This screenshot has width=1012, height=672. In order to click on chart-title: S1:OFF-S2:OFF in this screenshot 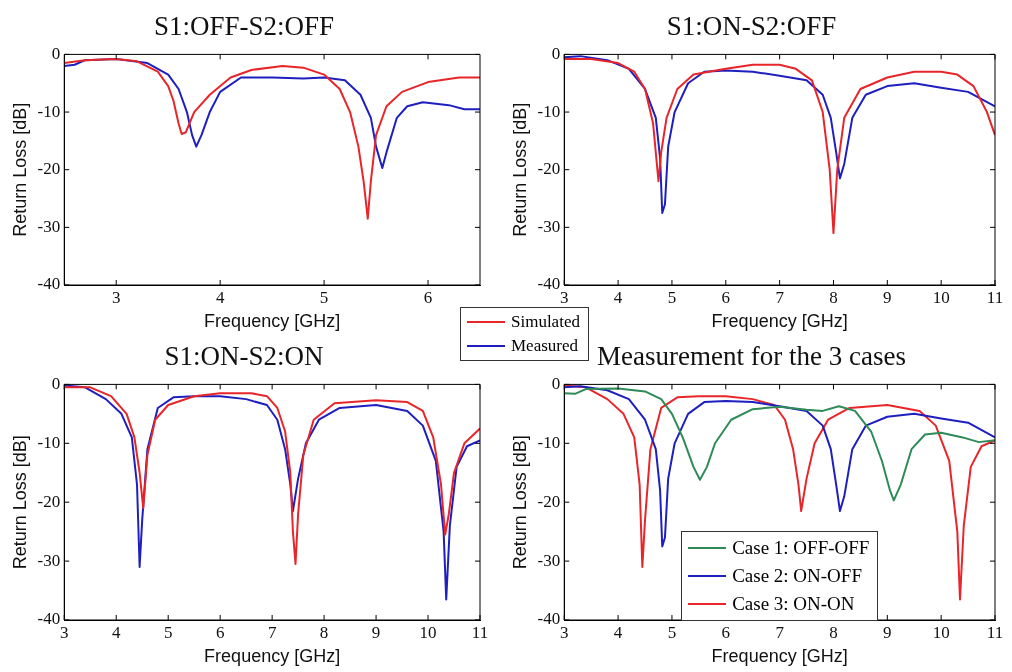, I will do `click(244, 26)`.